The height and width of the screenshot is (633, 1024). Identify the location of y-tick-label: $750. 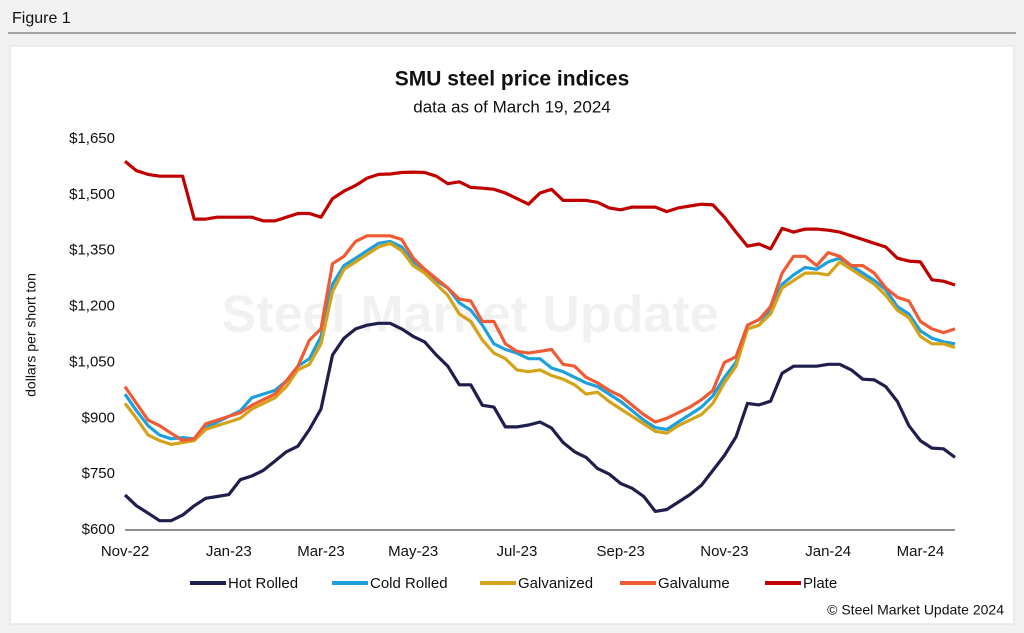
(98, 473).